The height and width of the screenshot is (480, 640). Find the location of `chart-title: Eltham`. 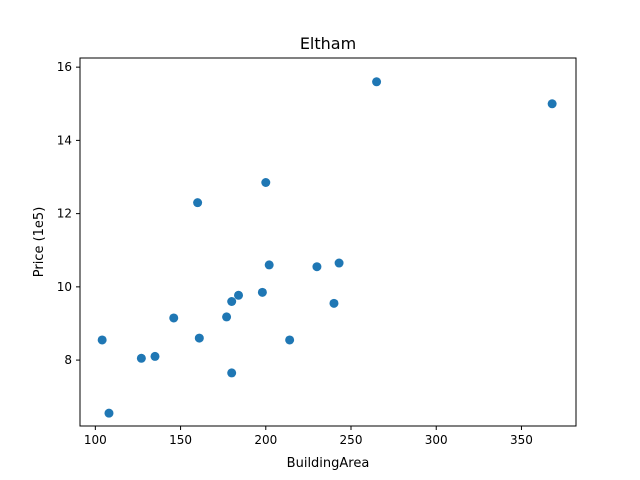

chart-title: Eltham is located at coordinates (328, 43).